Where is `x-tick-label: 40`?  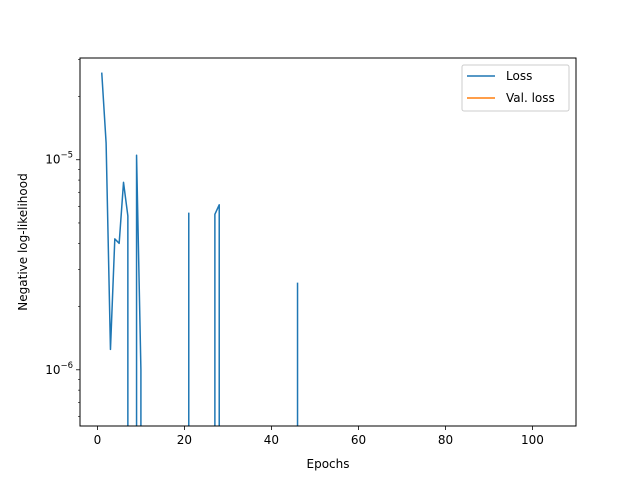
x-tick-label: 40 is located at coordinates (271, 440).